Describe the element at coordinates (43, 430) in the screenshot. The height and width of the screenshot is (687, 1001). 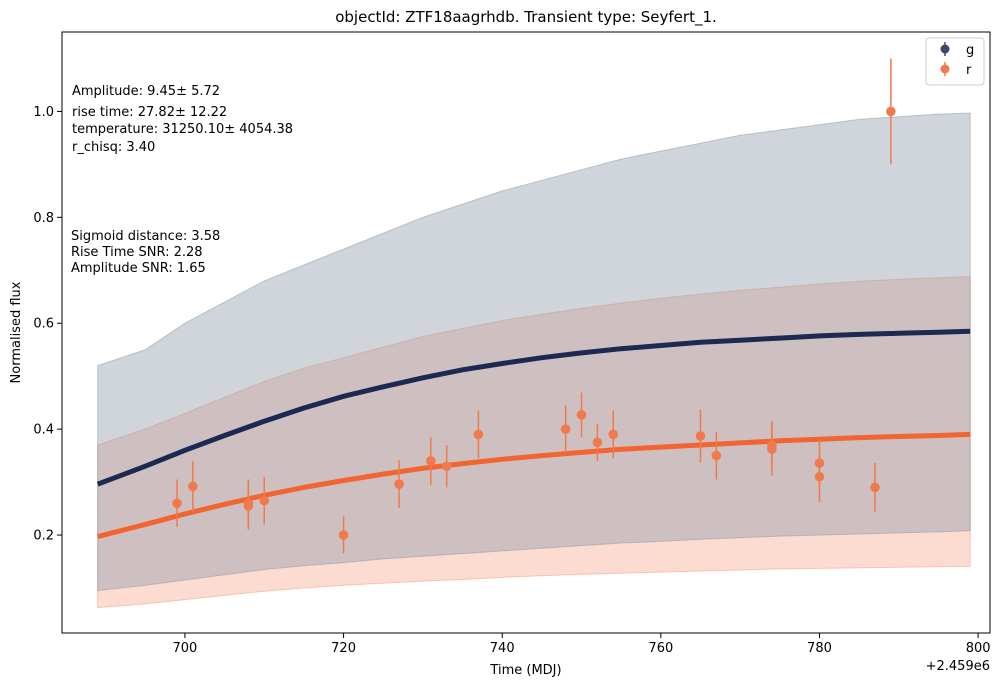
I see `y-tick-label: 0.4` at that location.